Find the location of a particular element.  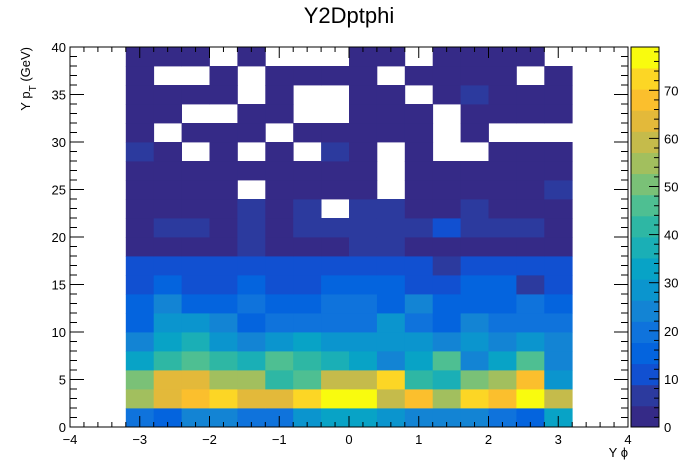

colorbar-tick-label: 40 is located at coordinates (671, 235).